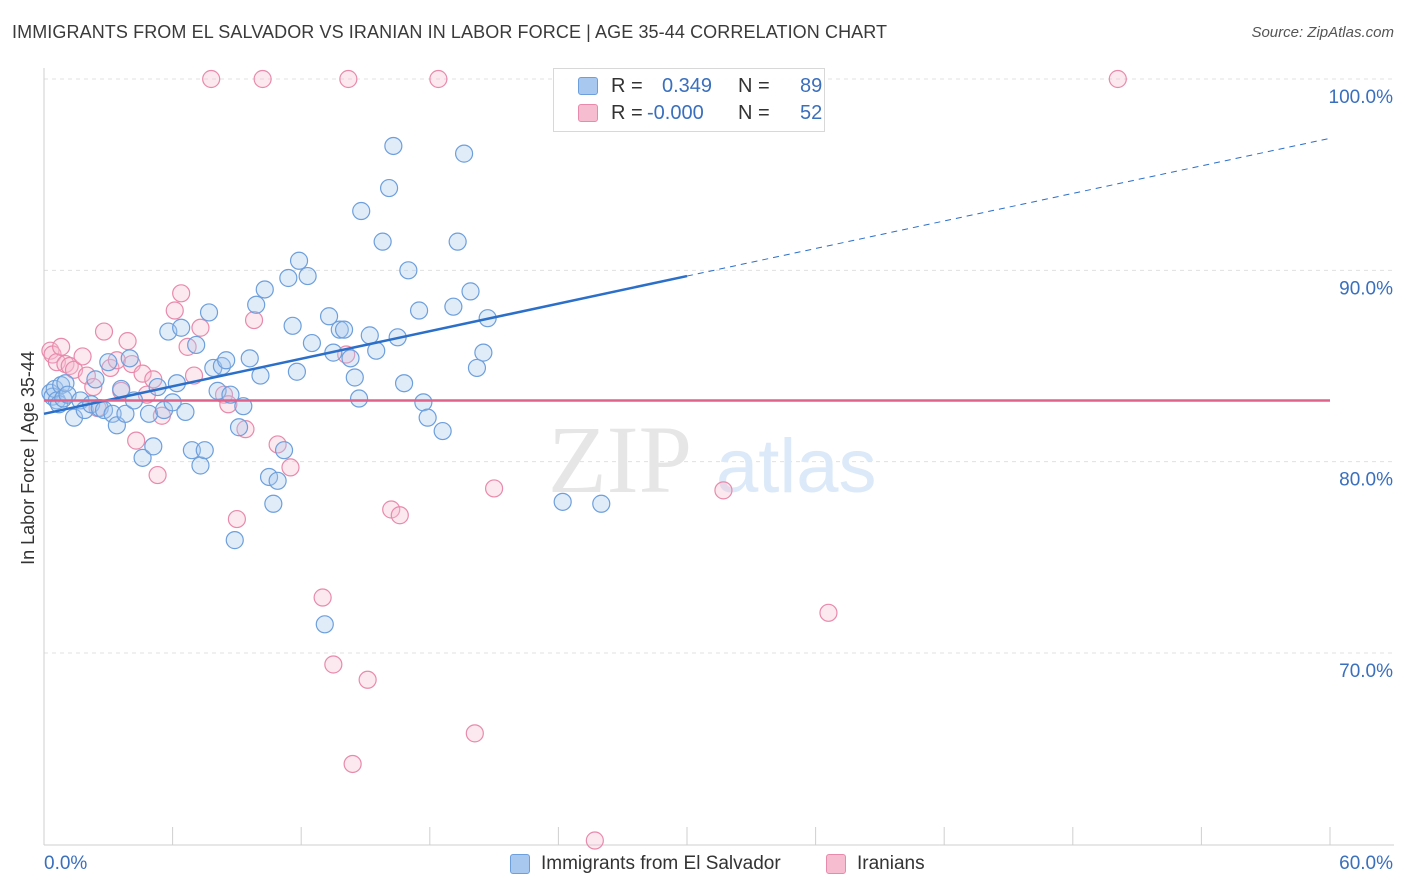  I want to click on y-tick-label: 90.0%, so click(1366, 288).